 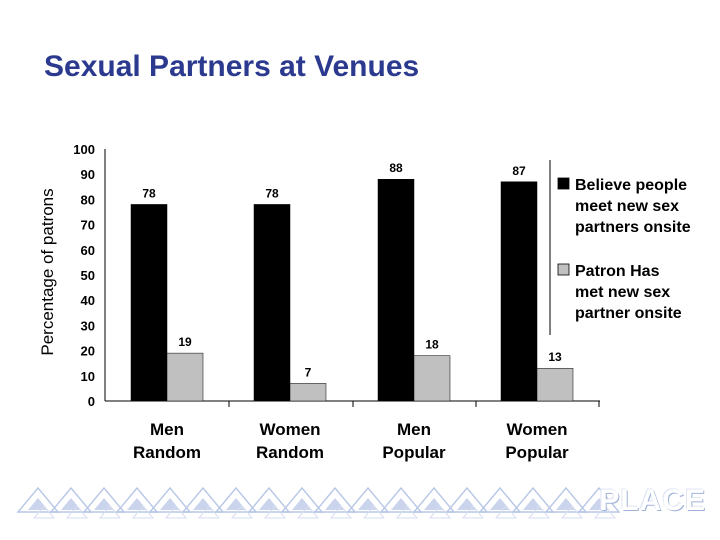 I want to click on data-label: 13, so click(x=555, y=357).